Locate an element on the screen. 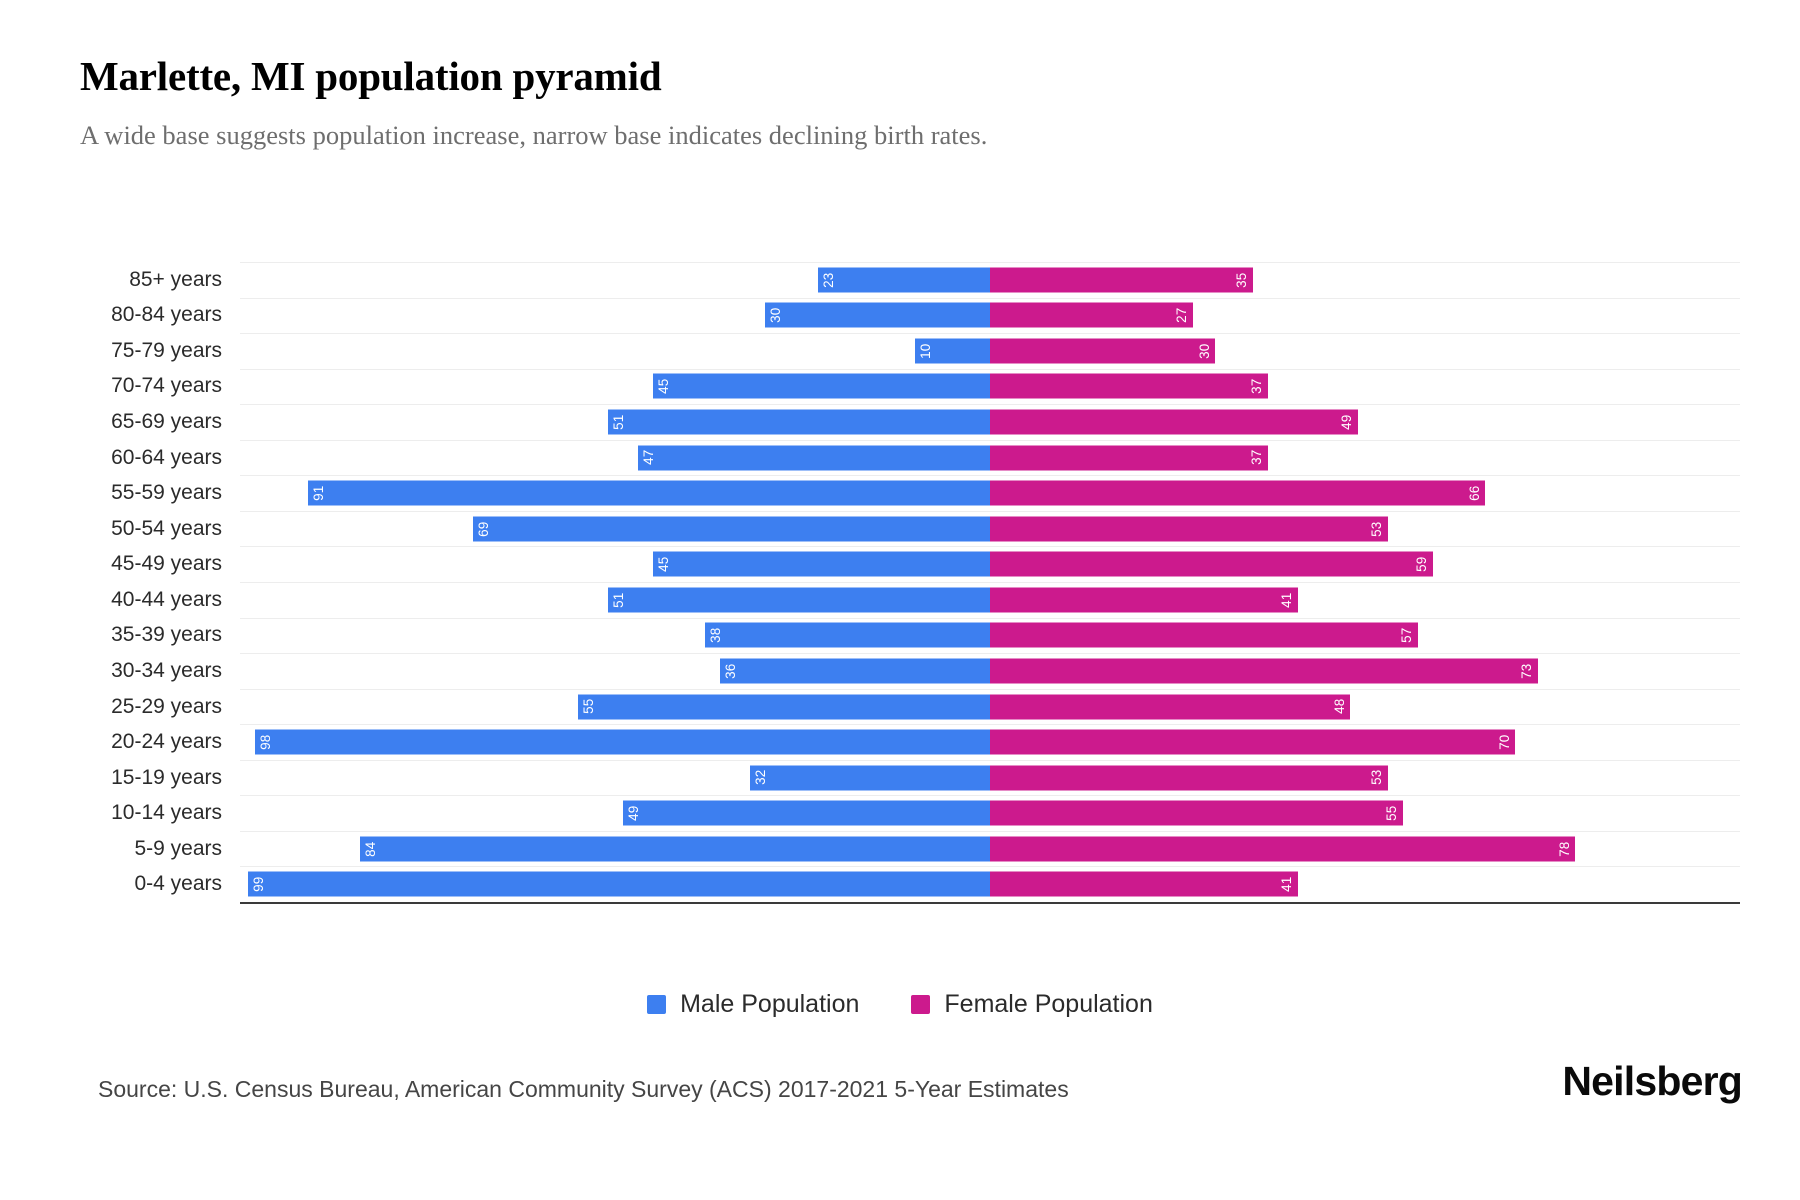  bar-row: 36 73 is located at coordinates (990, 671).